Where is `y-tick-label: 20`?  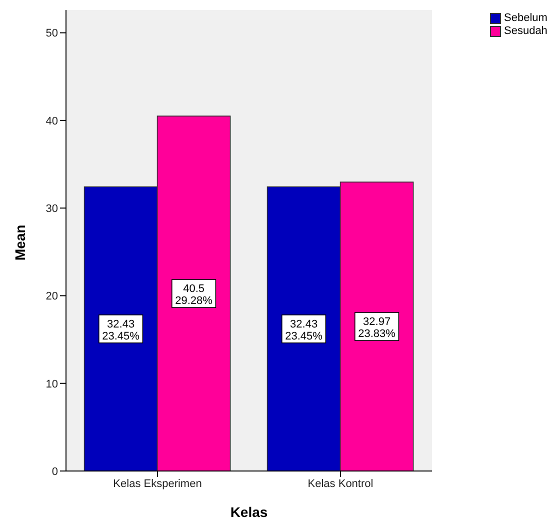
y-tick-label: 20 is located at coordinates (52, 296).